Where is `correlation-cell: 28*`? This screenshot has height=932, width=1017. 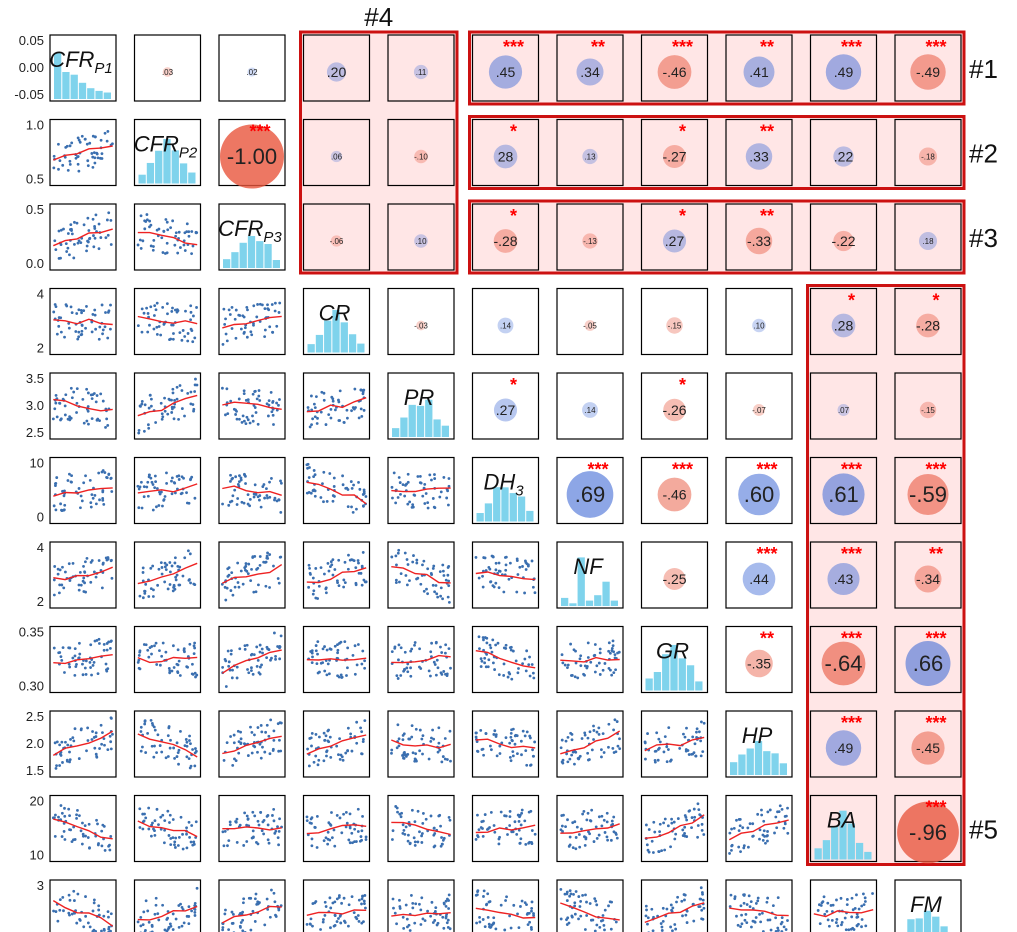
correlation-cell: 28* is located at coordinates (505, 145).